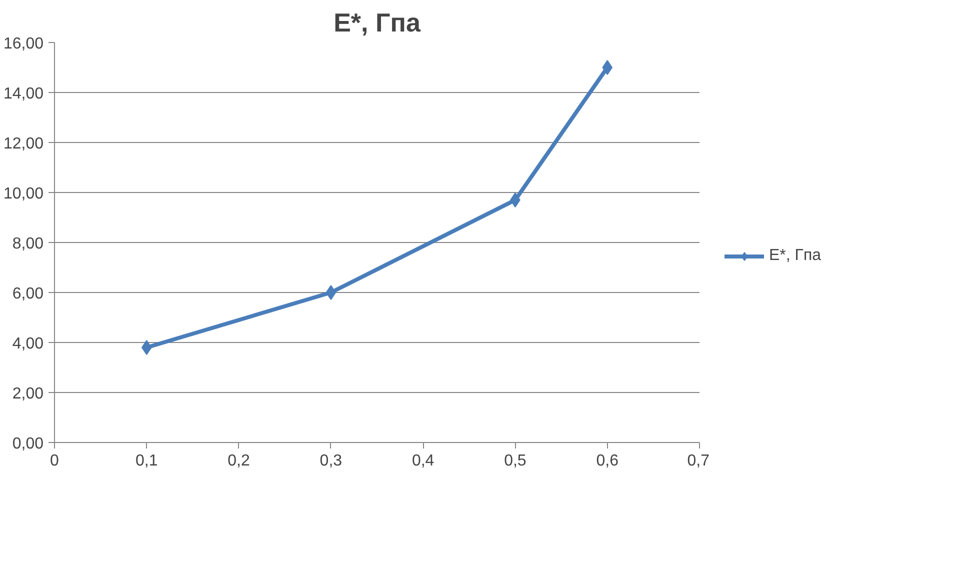  Describe the element at coordinates (28, 394) in the screenshot. I see `y-tick-label: 2,00` at that location.